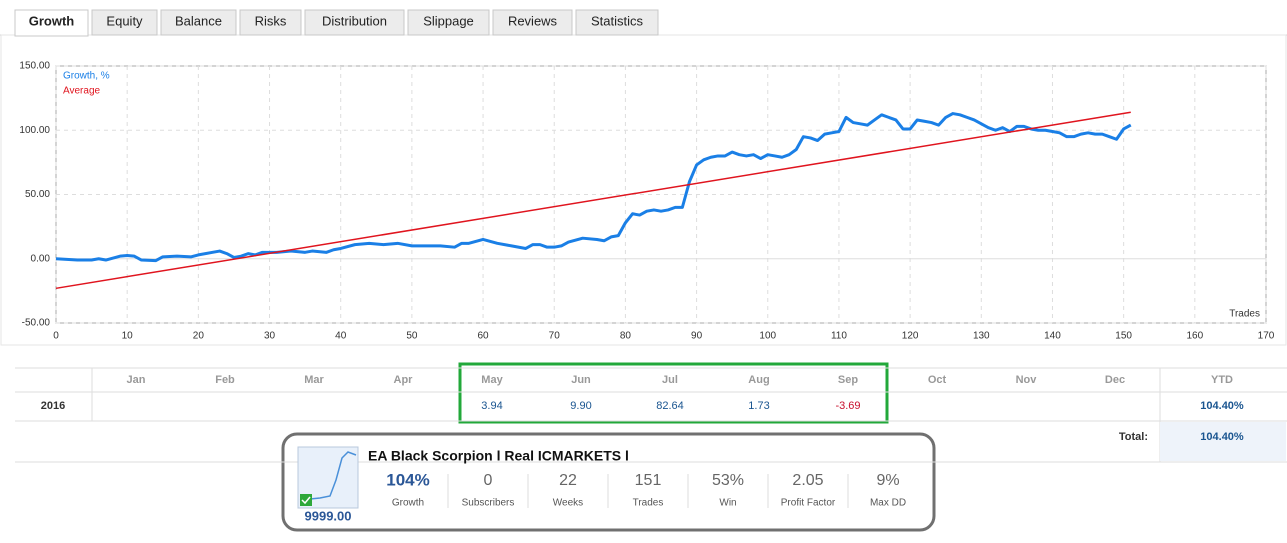 The image size is (1287, 543). What do you see at coordinates (56, 336) in the screenshot?
I see `x-tick-label: 0` at bounding box center [56, 336].